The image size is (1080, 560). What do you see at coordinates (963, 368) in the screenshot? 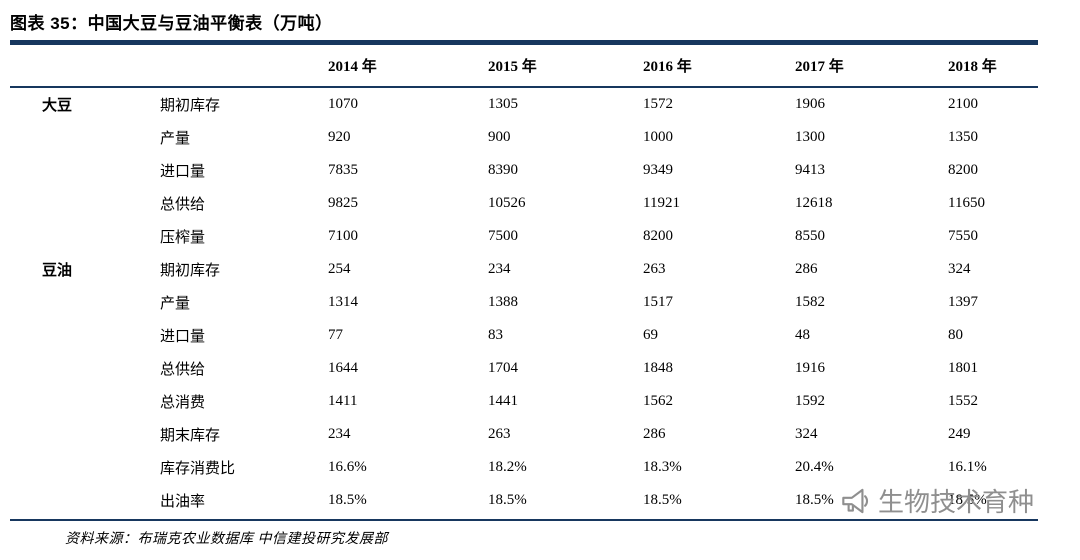
I see `cell-value: 1801` at bounding box center [963, 368].